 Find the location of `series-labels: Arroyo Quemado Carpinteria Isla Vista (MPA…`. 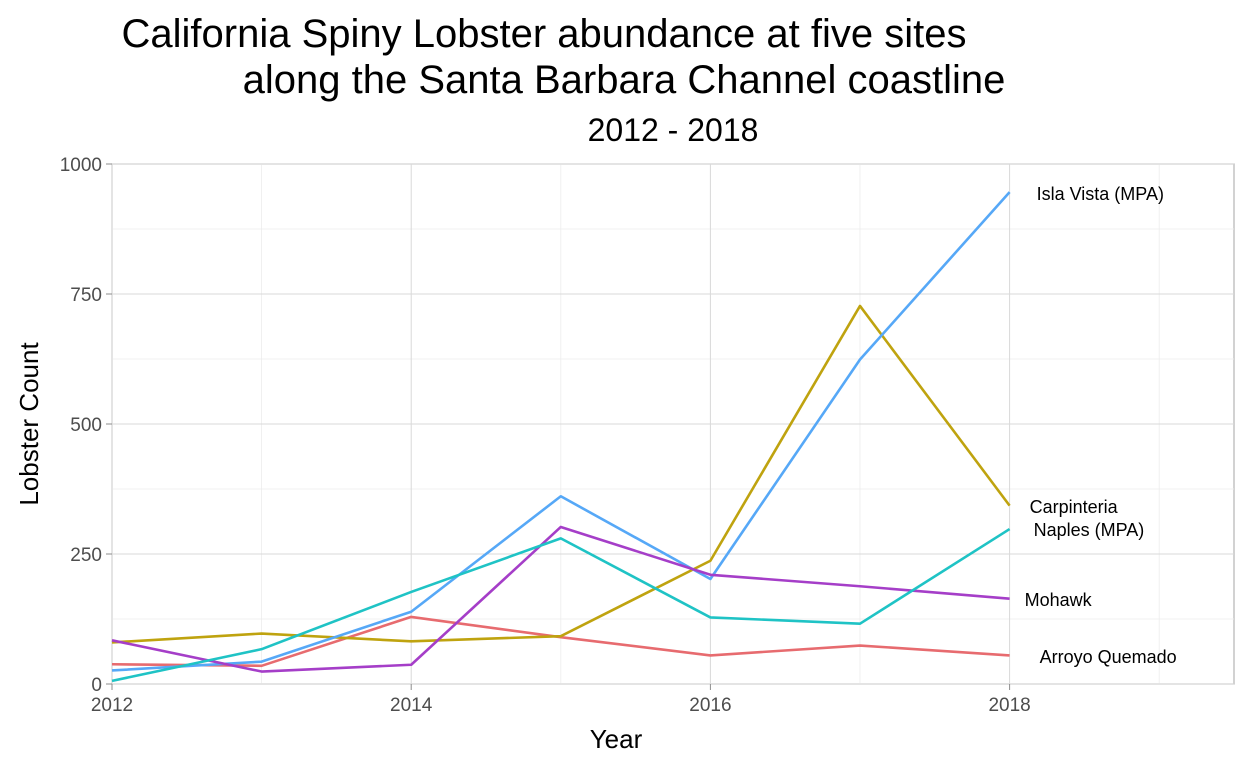

series-labels: Arroyo Quemado Carpinteria Isla Vista (MPA… is located at coordinates (1101, 425).